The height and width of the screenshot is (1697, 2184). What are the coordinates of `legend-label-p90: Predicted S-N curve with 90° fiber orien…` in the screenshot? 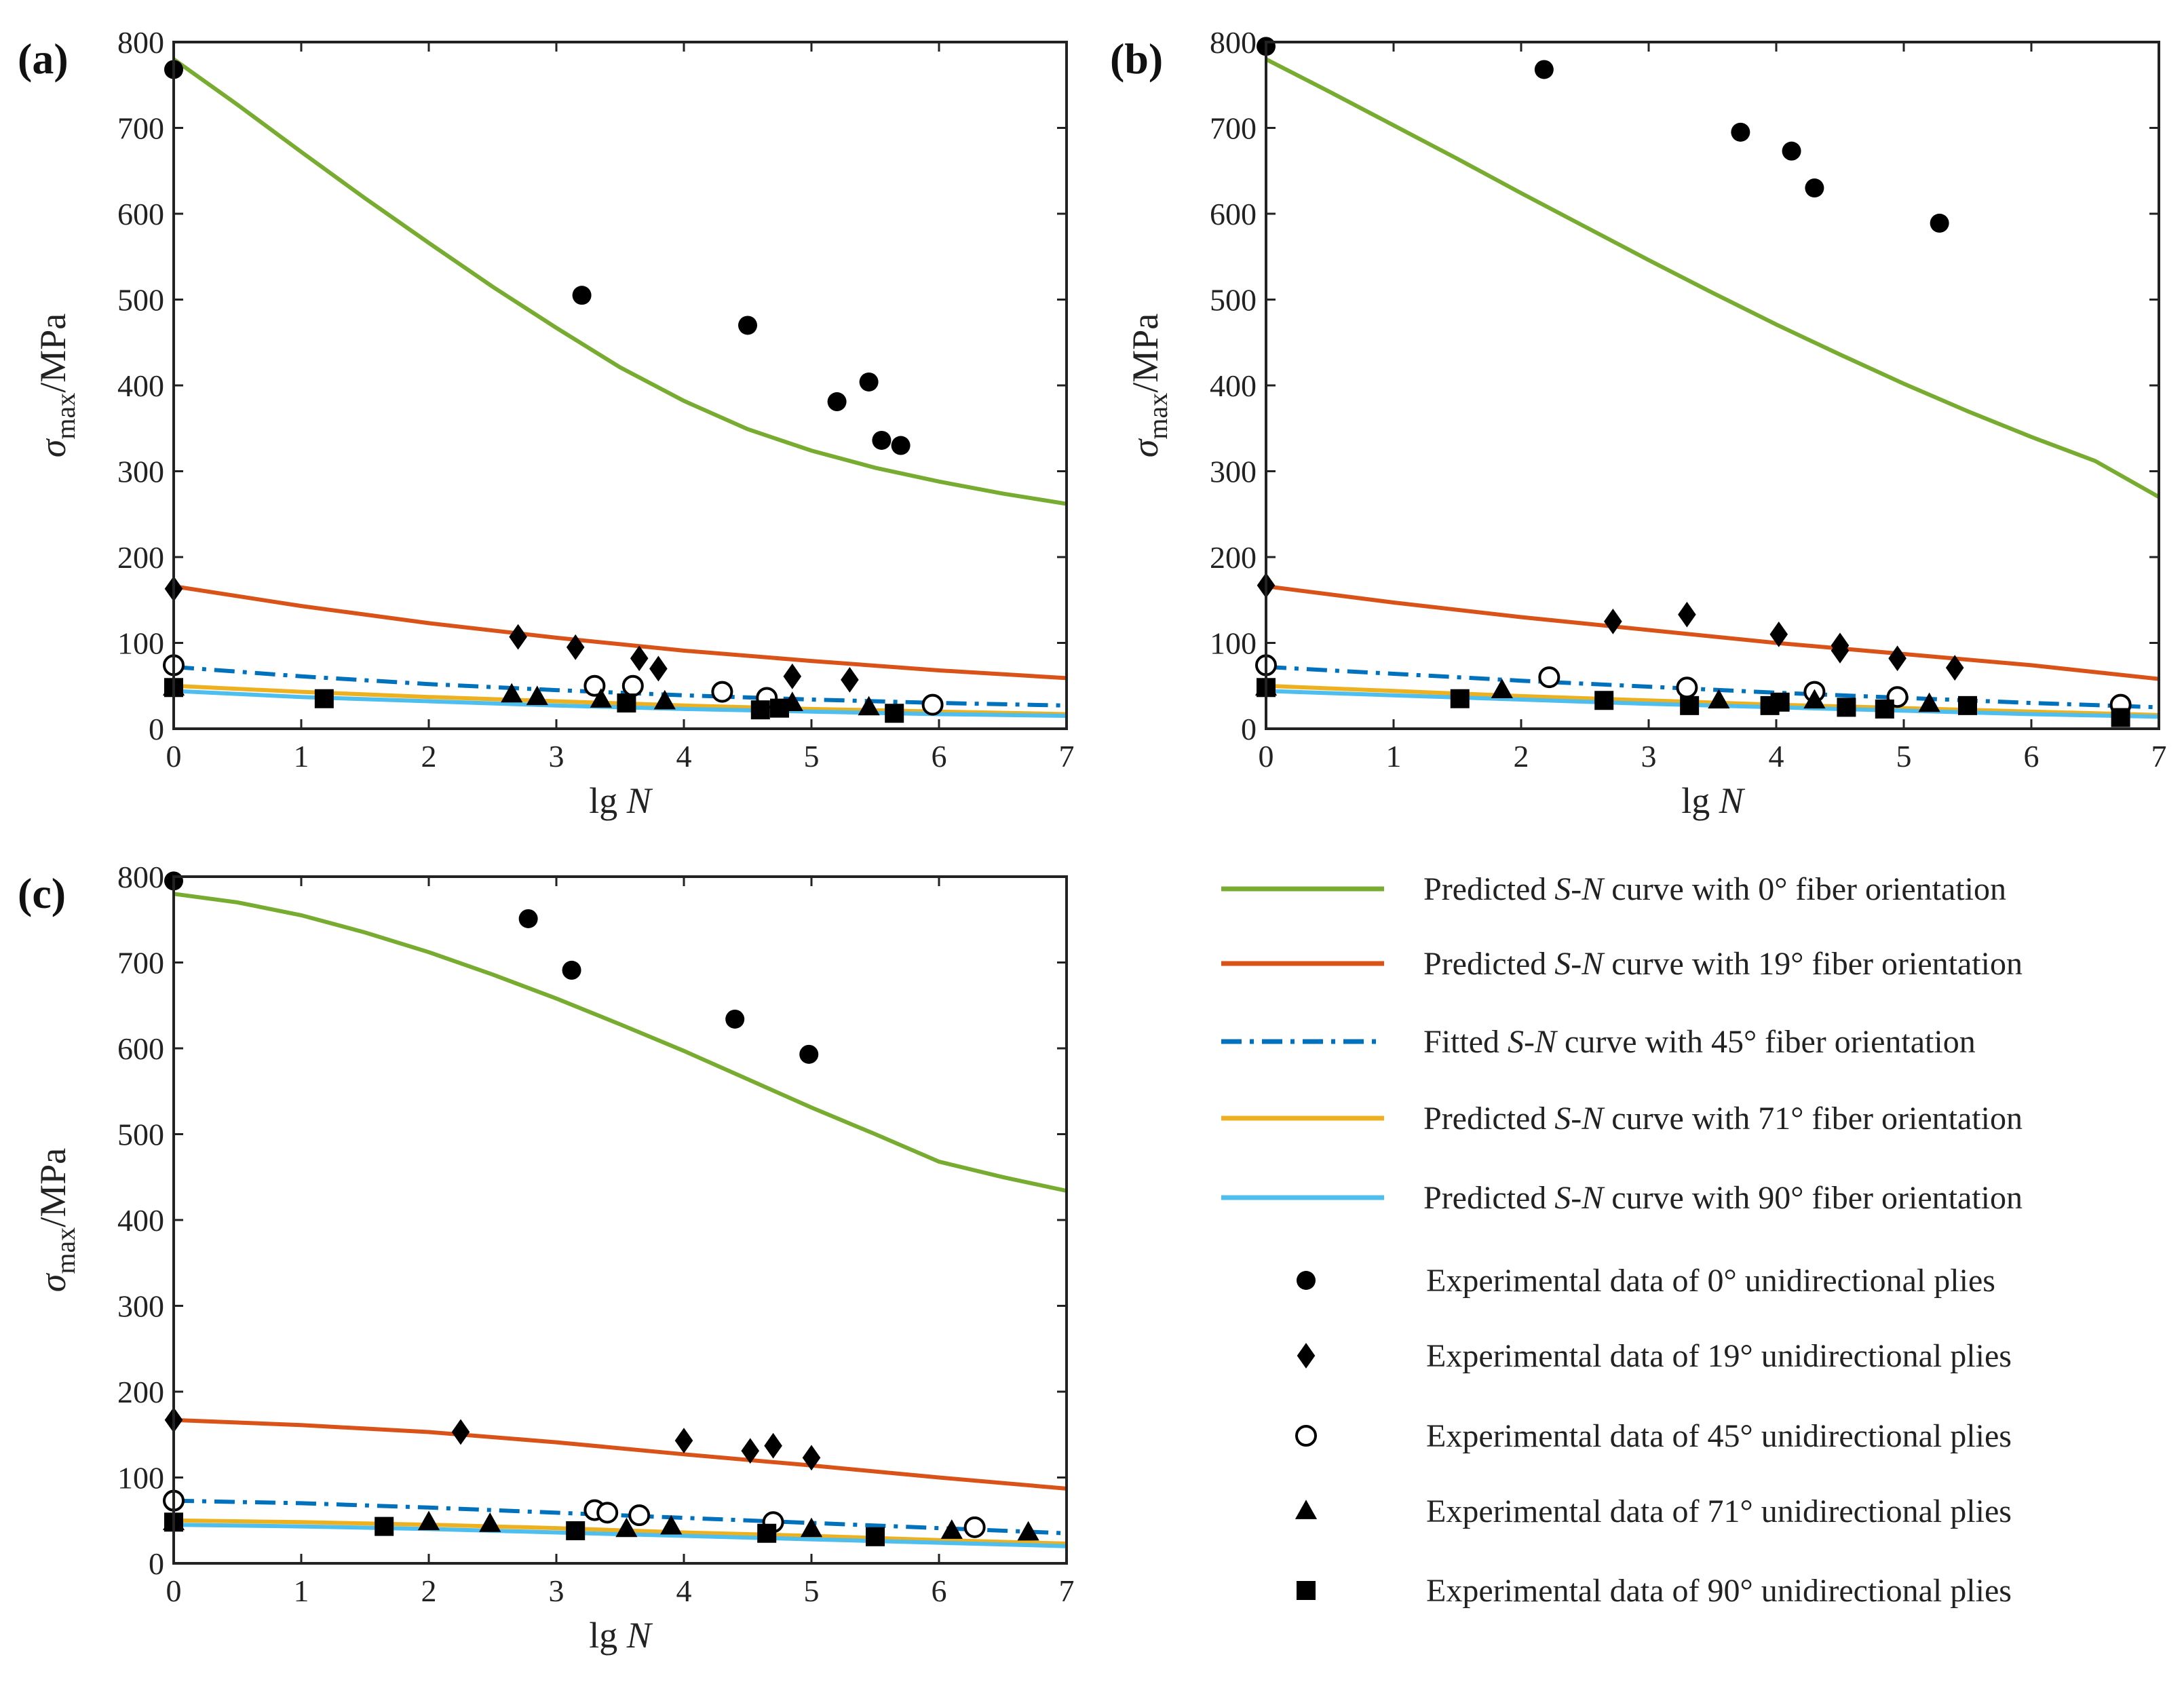 It's located at (1723, 1198).